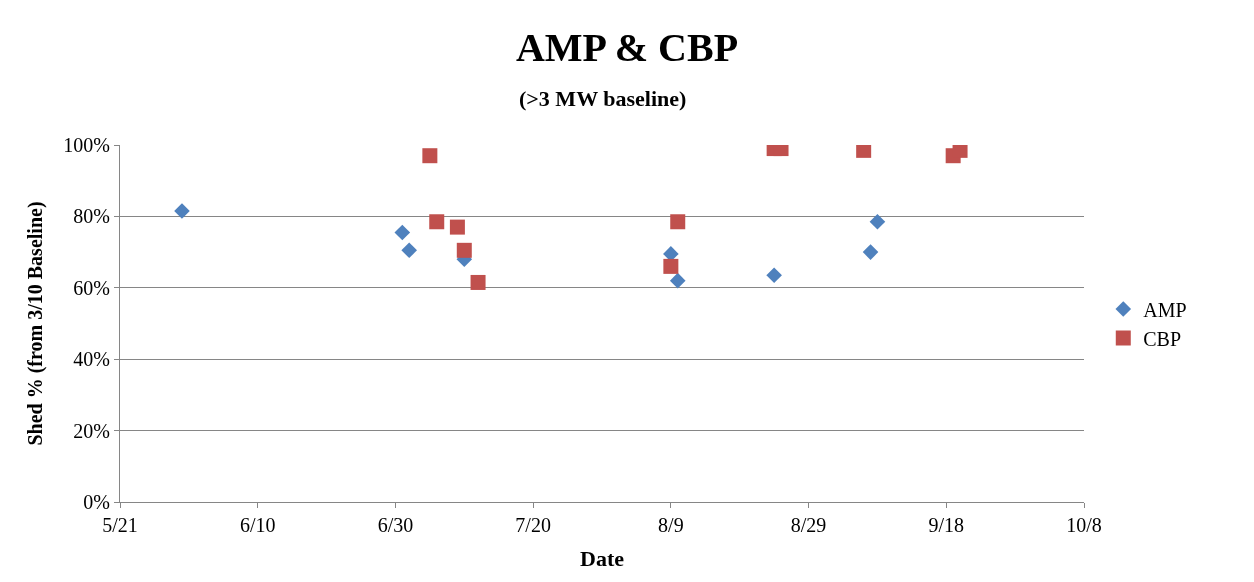  Describe the element at coordinates (602, 558) in the screenshot. I see `x-axis-title: Date` at that location.